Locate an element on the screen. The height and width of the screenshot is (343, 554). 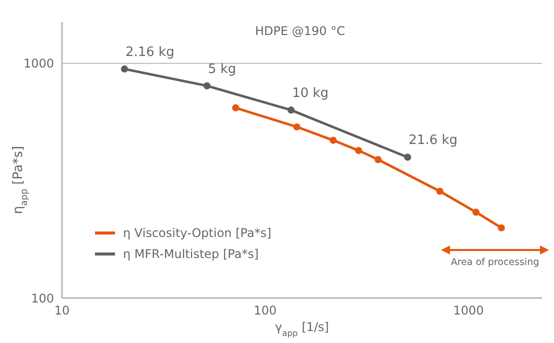
x-tick-label: 1000 is located at coordinates (468, 311).